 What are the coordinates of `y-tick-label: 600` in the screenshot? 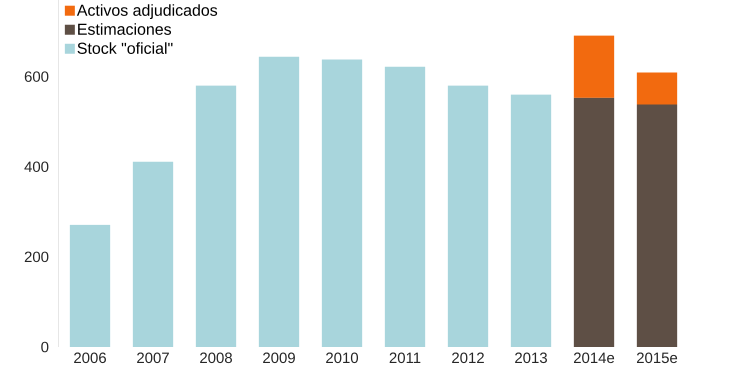 It's located at (36, 76).